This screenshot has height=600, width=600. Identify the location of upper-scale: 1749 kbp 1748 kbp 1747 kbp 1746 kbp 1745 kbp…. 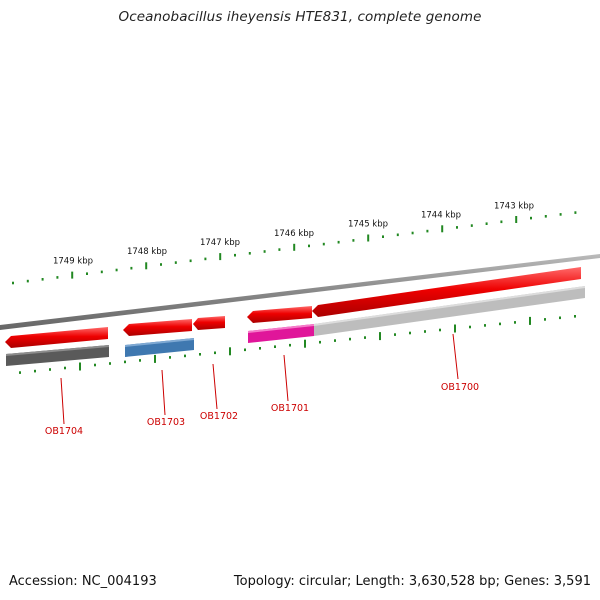
(294, 243).